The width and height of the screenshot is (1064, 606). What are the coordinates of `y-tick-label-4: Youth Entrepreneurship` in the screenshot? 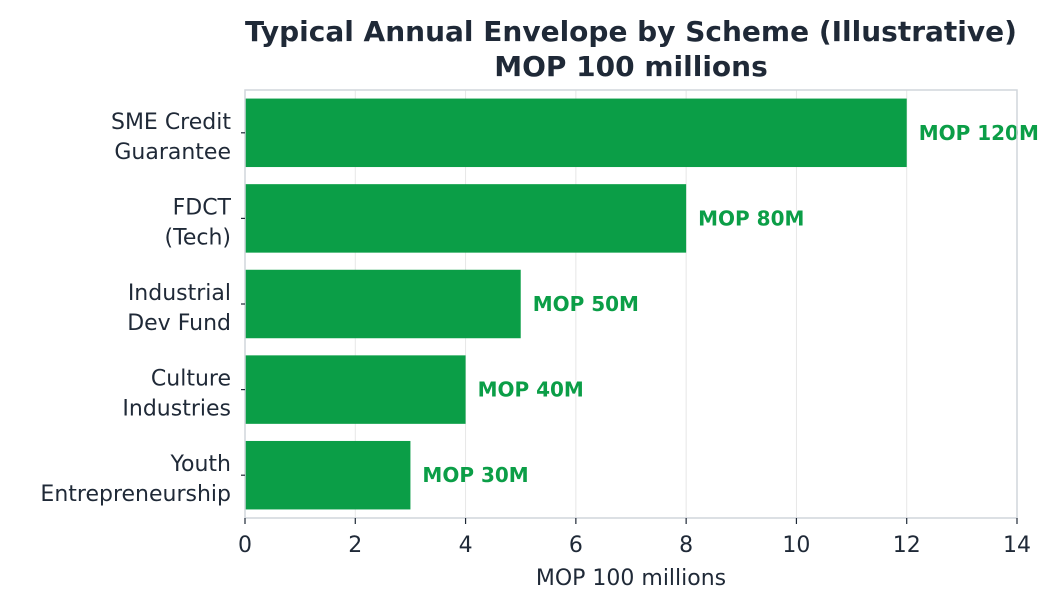 It's located at (135, 479).